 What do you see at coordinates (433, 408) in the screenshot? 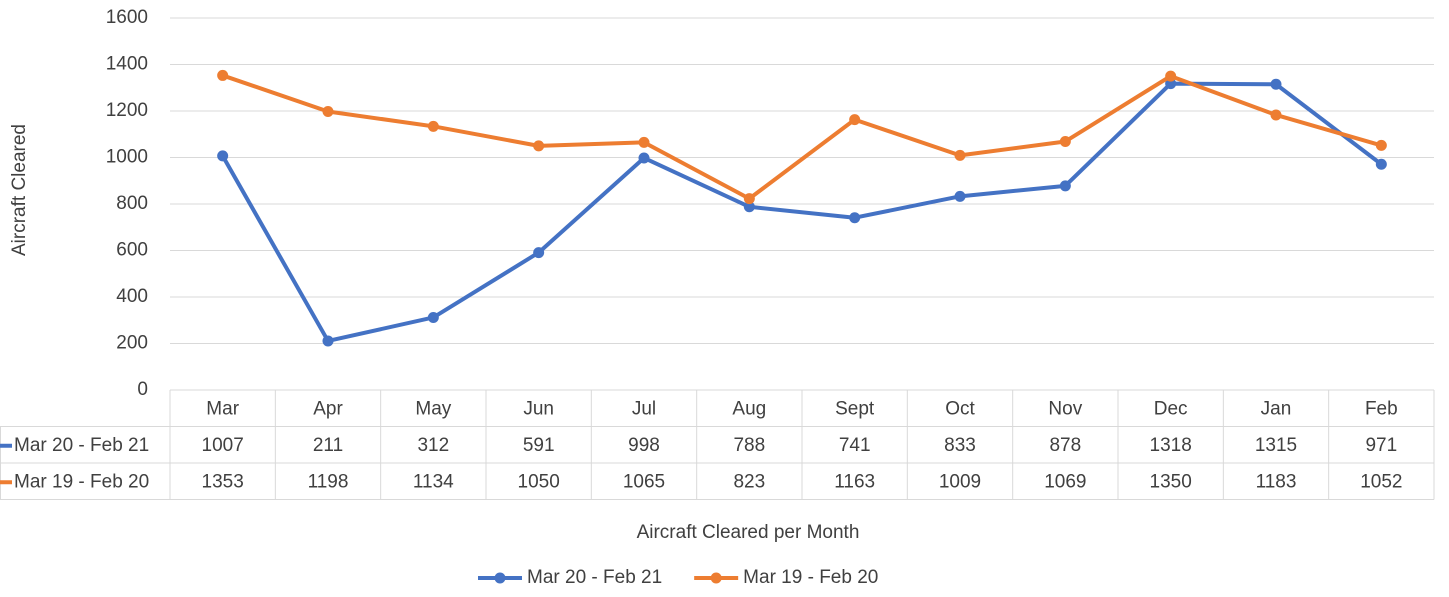
I see `x-tick-label: May` at bounding box center [433, 408].